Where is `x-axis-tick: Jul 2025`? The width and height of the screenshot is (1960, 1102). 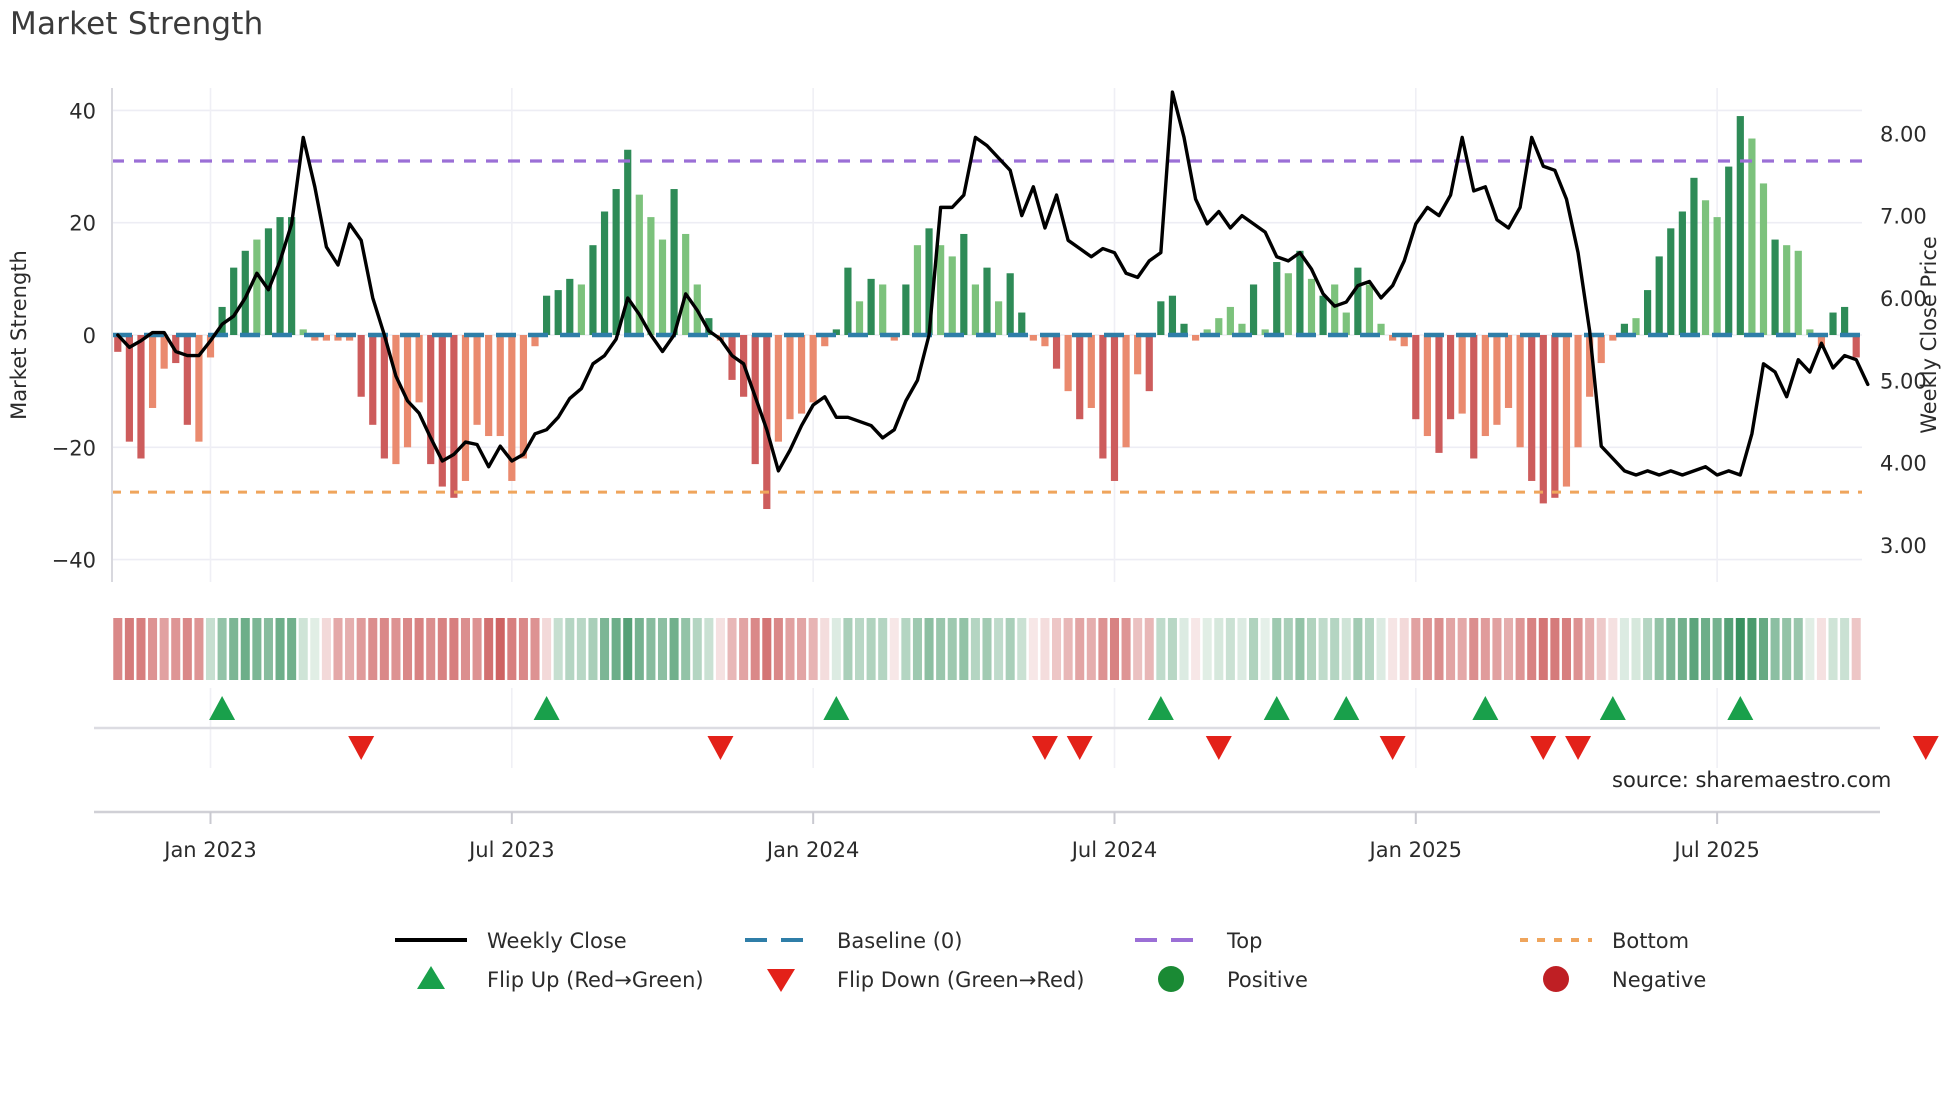 x-axis-tick: Jul 2025 is located at coordinates (1715, 850).